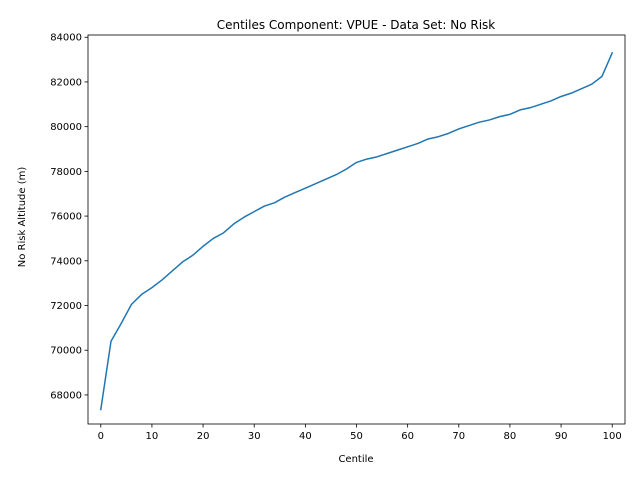  I want to click on x-tick-label: 0, so click(101, 436).